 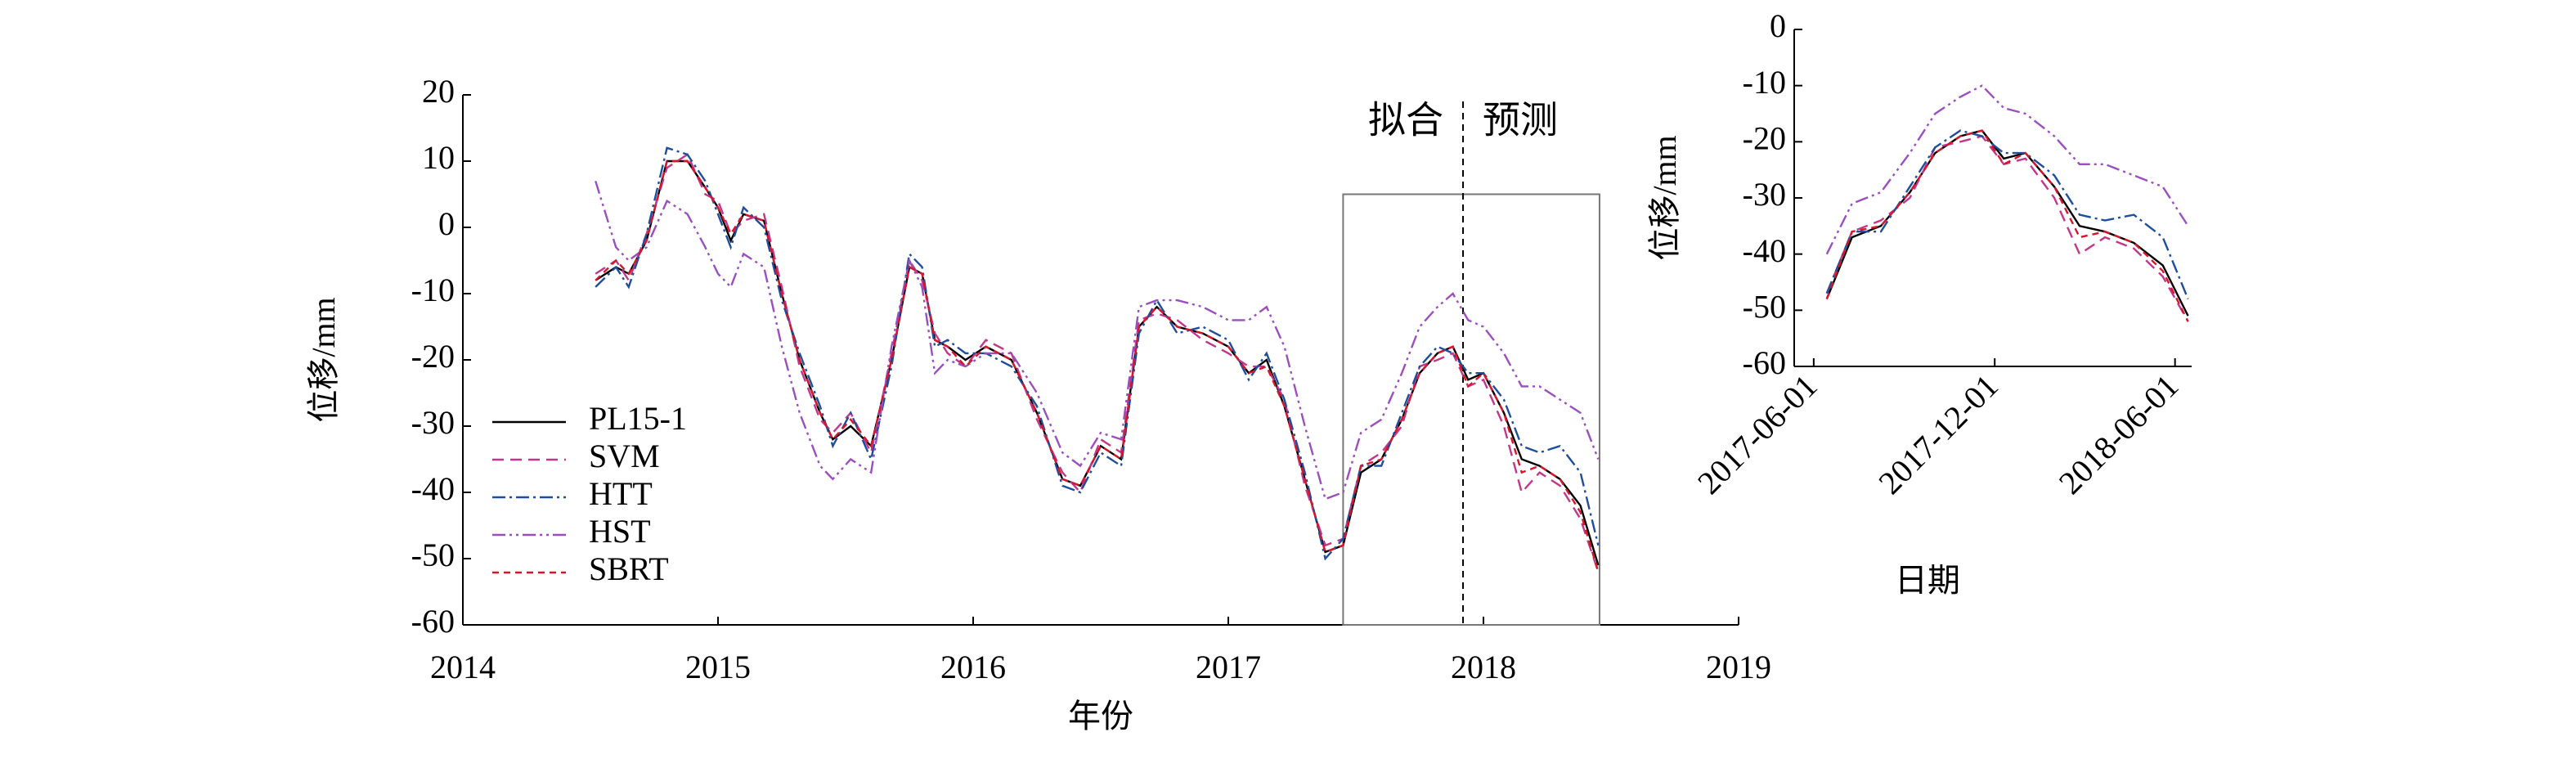 What do you see at coordinates (620, 531) in the screenshot?
I see `legend-label: HST` at bounding box center [620, 531].